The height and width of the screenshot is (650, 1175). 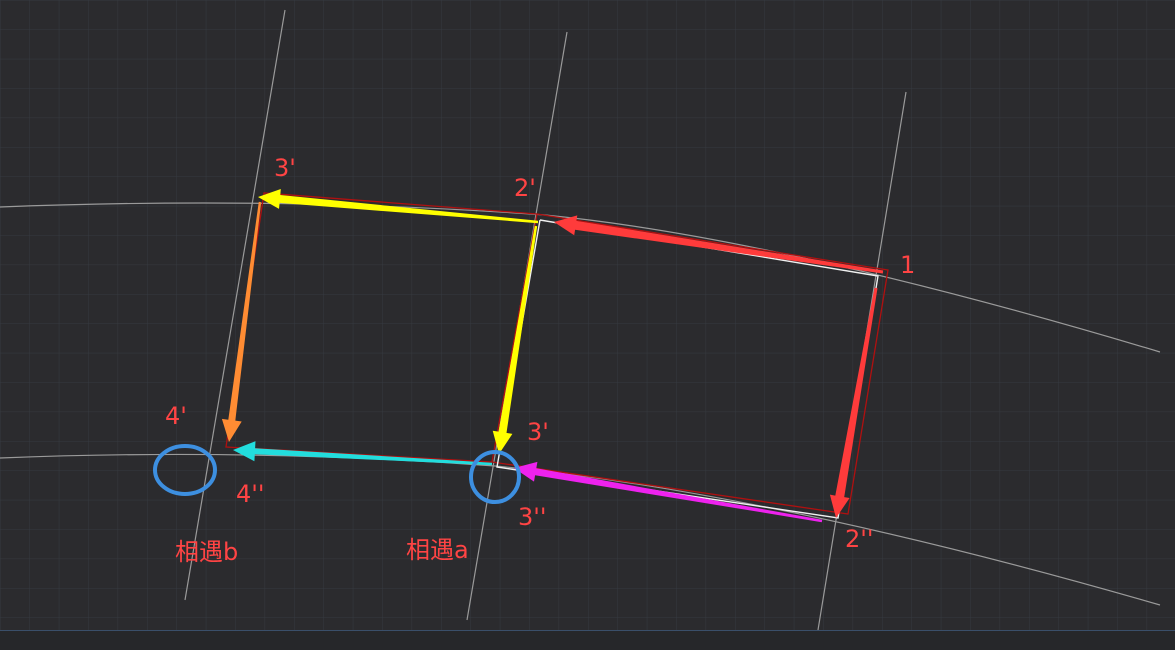 I want to click on left-radial-guide, so click(x=235, y=305).